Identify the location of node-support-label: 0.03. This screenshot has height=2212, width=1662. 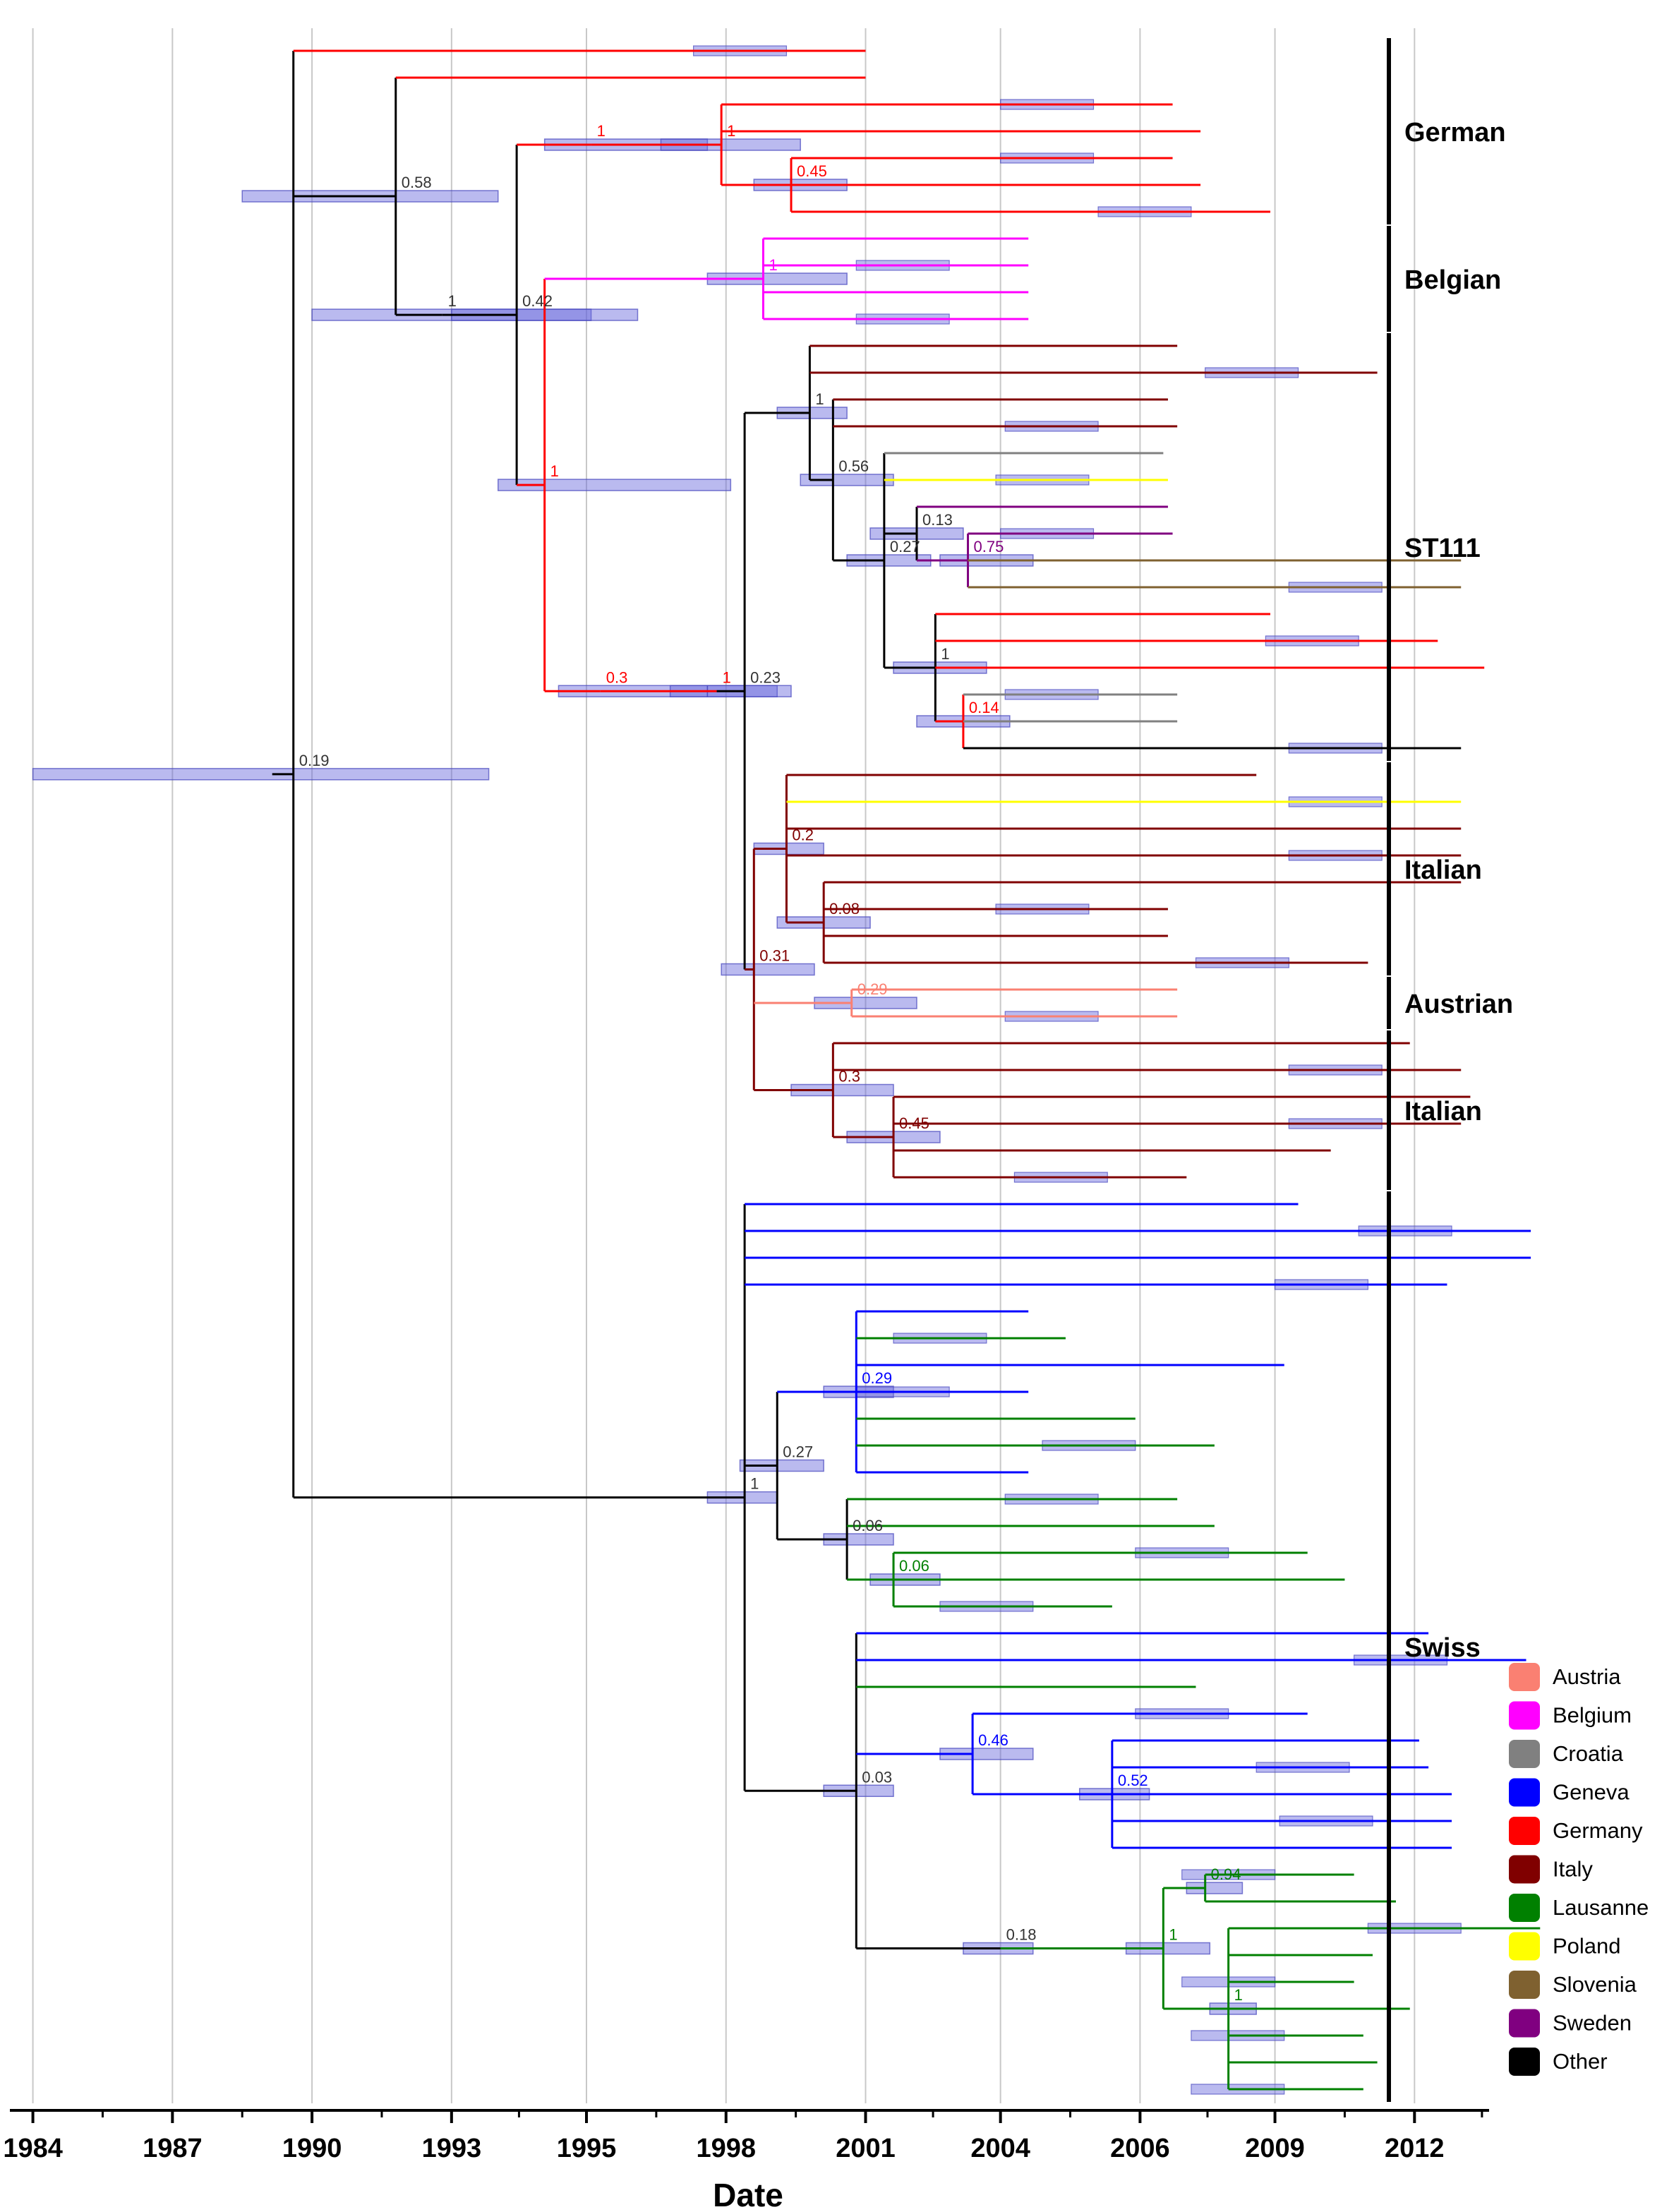
(877, 1777).